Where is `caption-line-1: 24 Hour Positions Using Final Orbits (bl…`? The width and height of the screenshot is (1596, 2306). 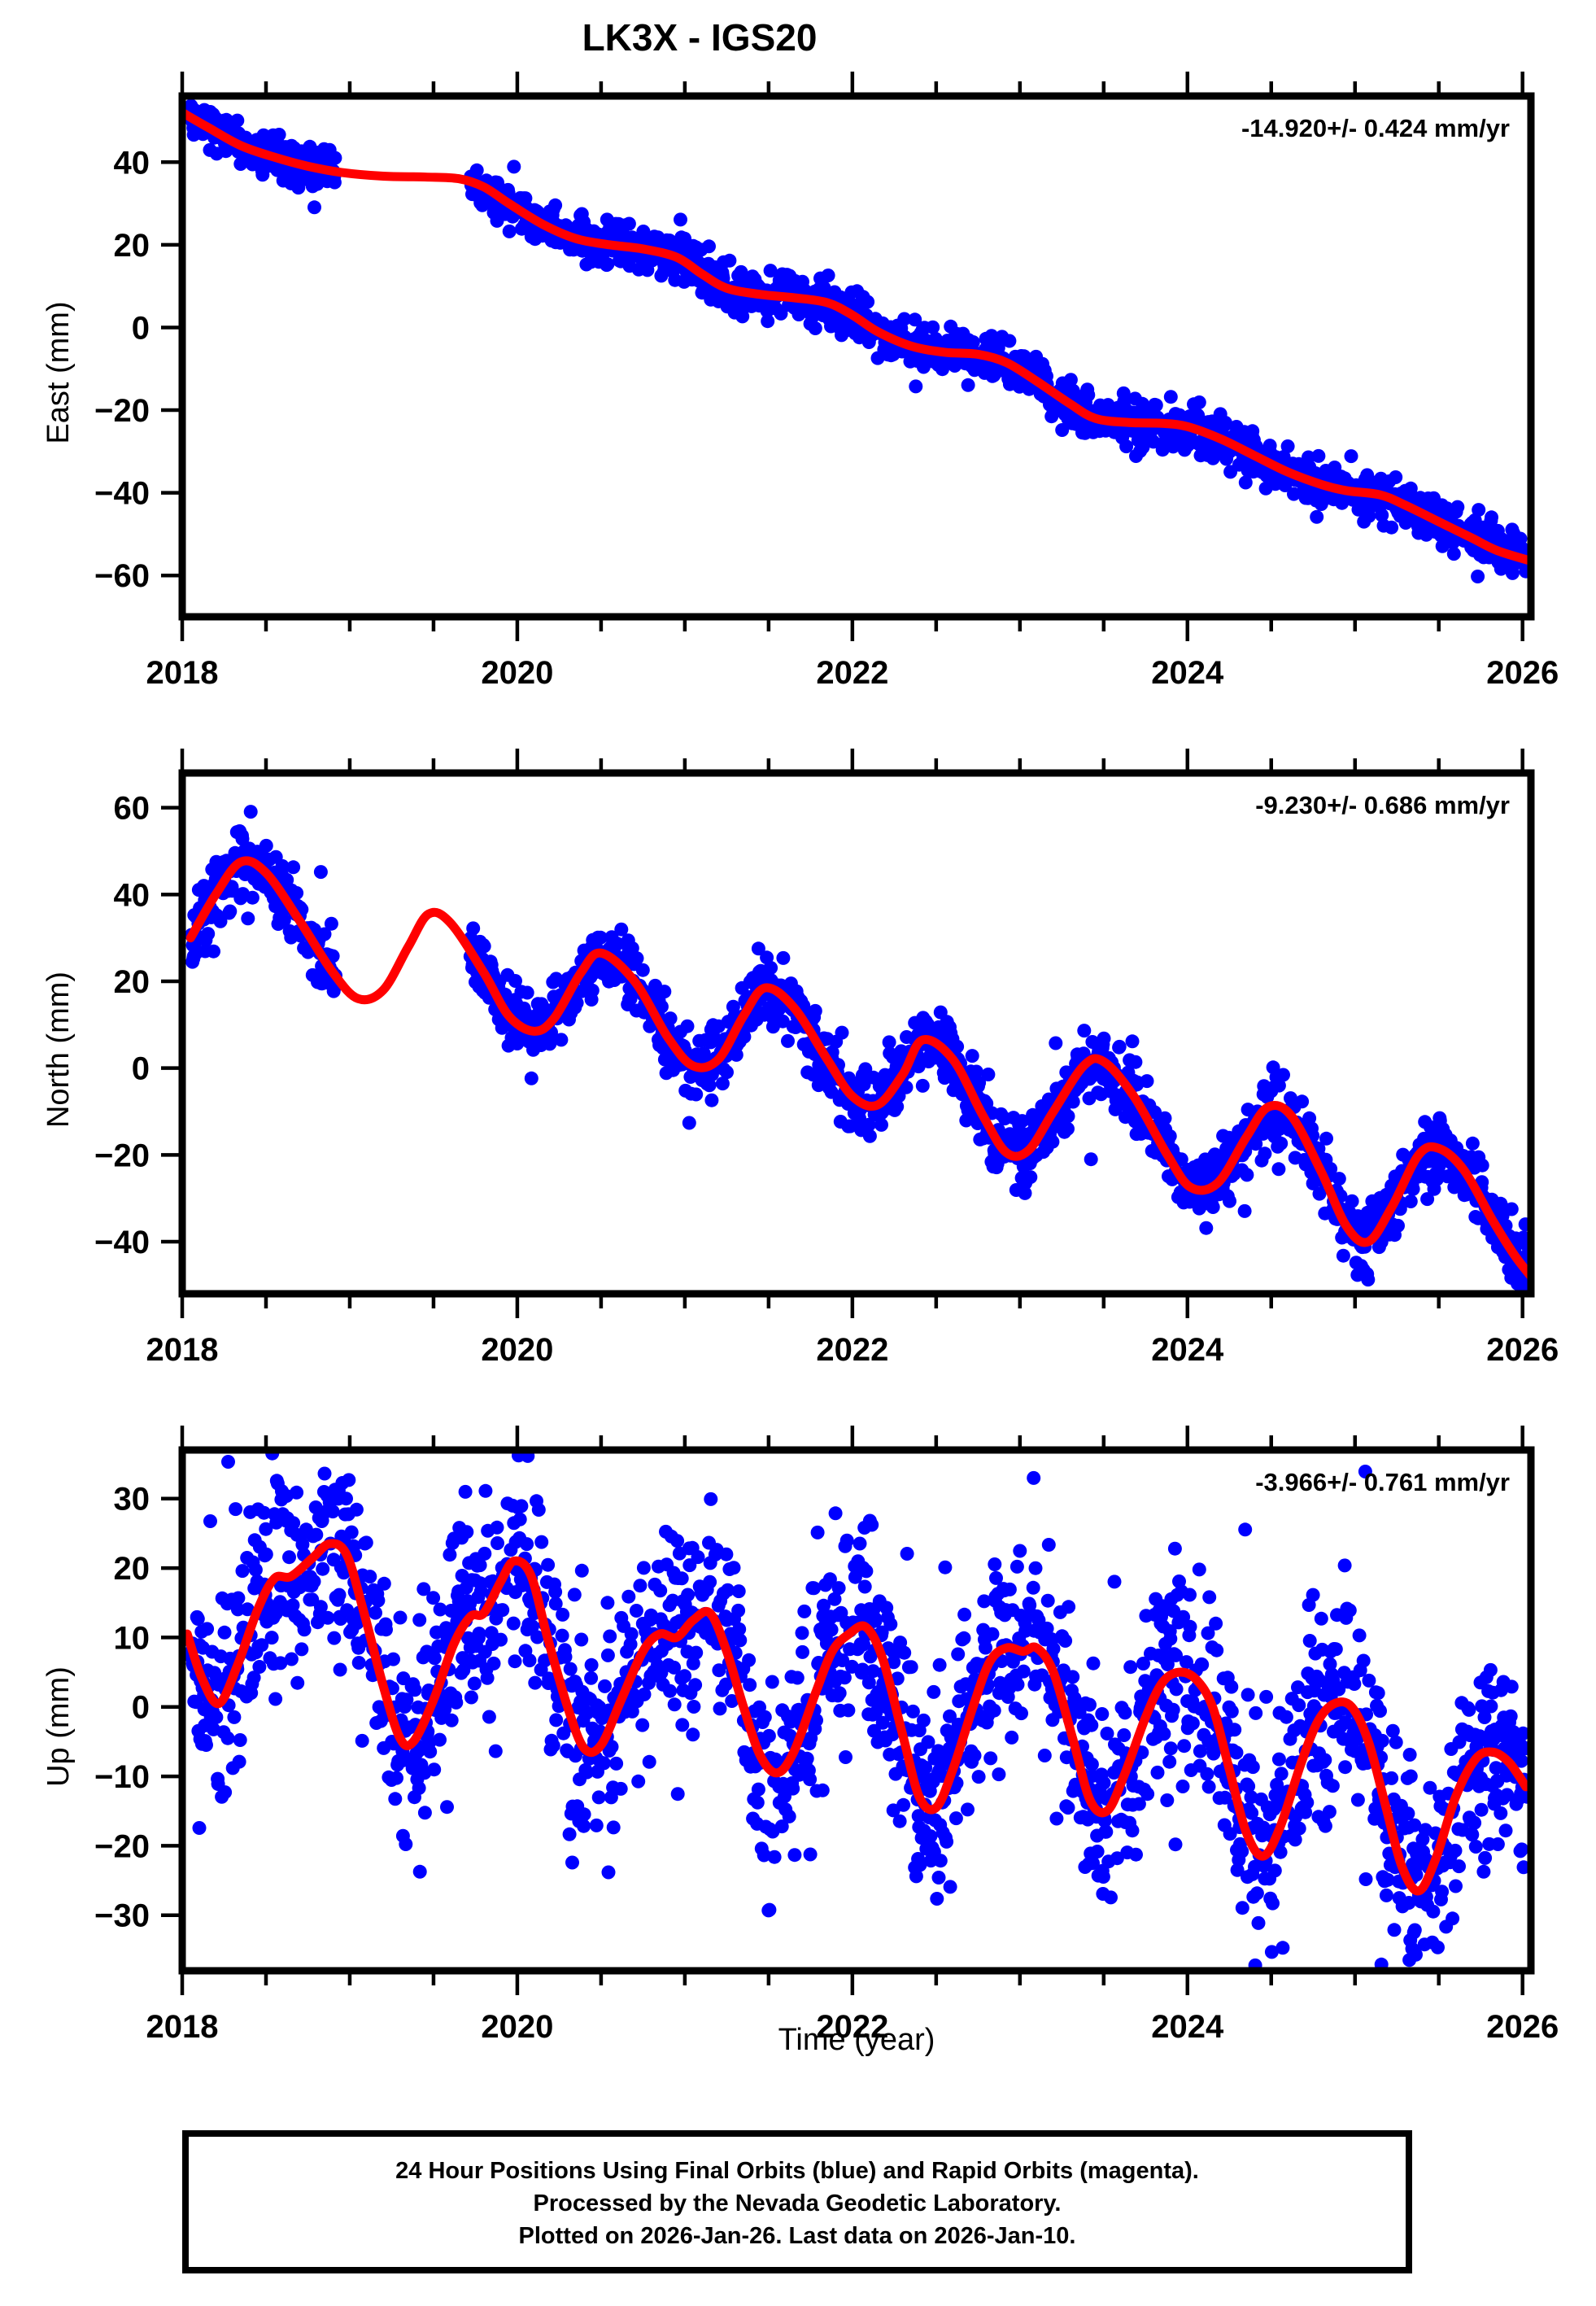
caption-line-1: 24 Hour Positions Using Final Orbits (bl… is located at coordinates (797, 2171).